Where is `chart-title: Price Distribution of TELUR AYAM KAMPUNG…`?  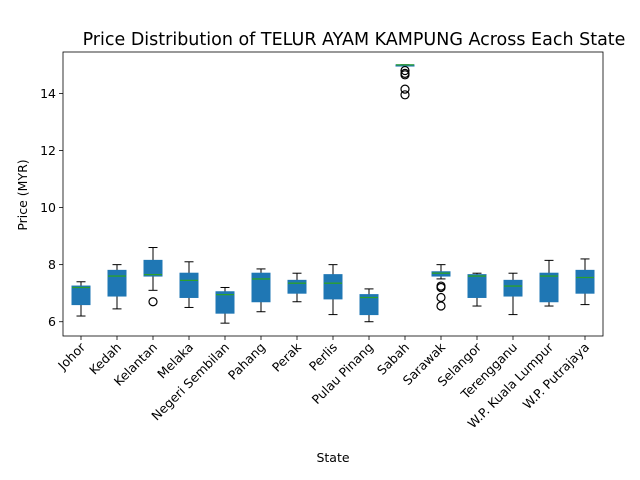
chart-title: Price Distribution of TELUR AYAM KAMPUNG… is located at coordinates (354, 40).